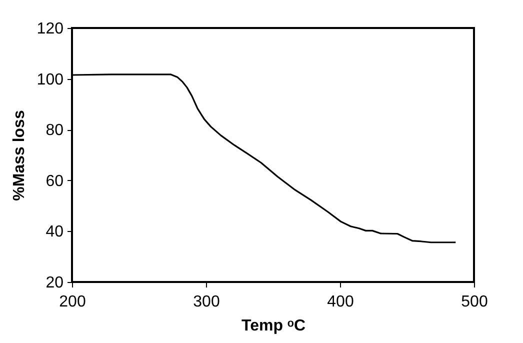 The height and width of the screenshot is (343, 523). I want to click on x-tick-label: 200, so click(72, 302).